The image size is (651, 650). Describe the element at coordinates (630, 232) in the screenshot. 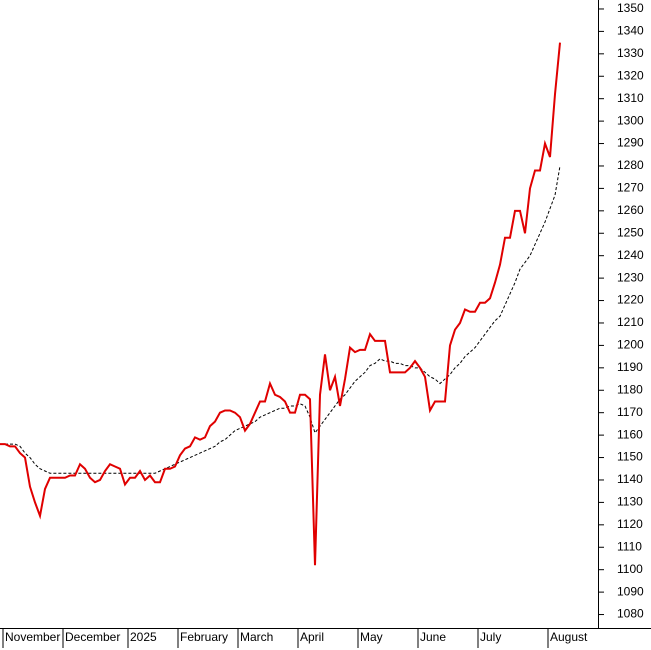

I see `y-tick-label: 1250` at that location.